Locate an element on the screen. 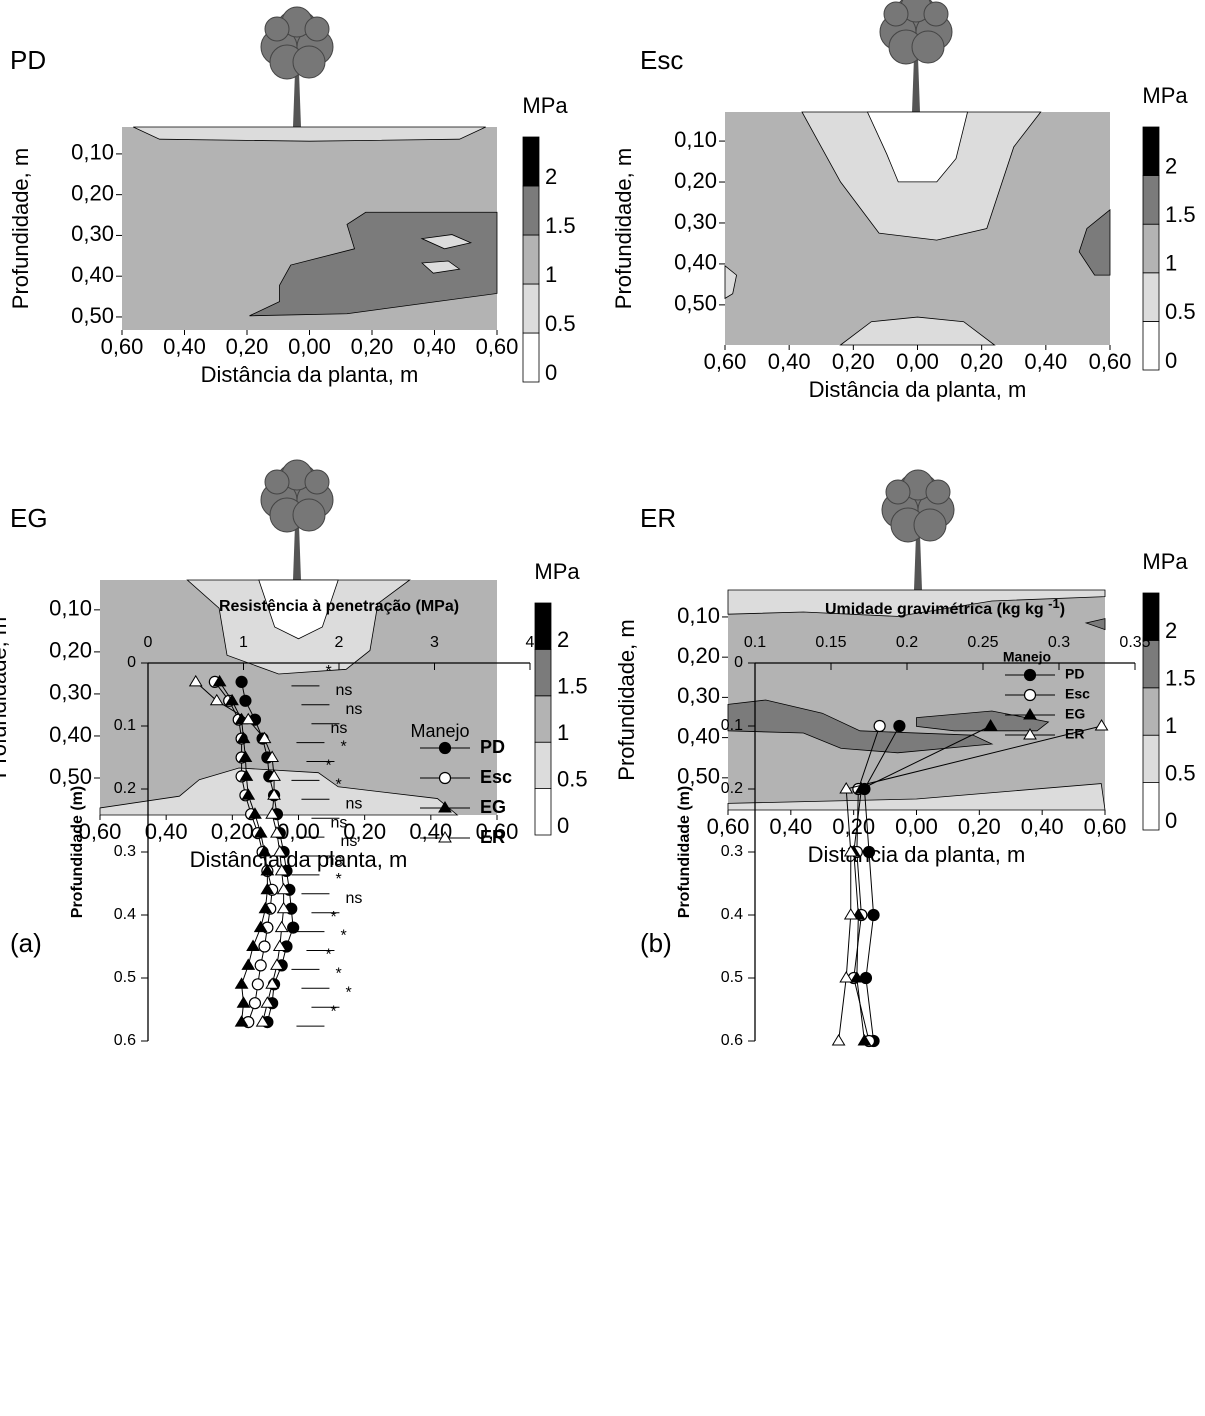 The width and height of the screenshot is (1205, 1416). legend-label: ER is located at coordinates (492, 837).